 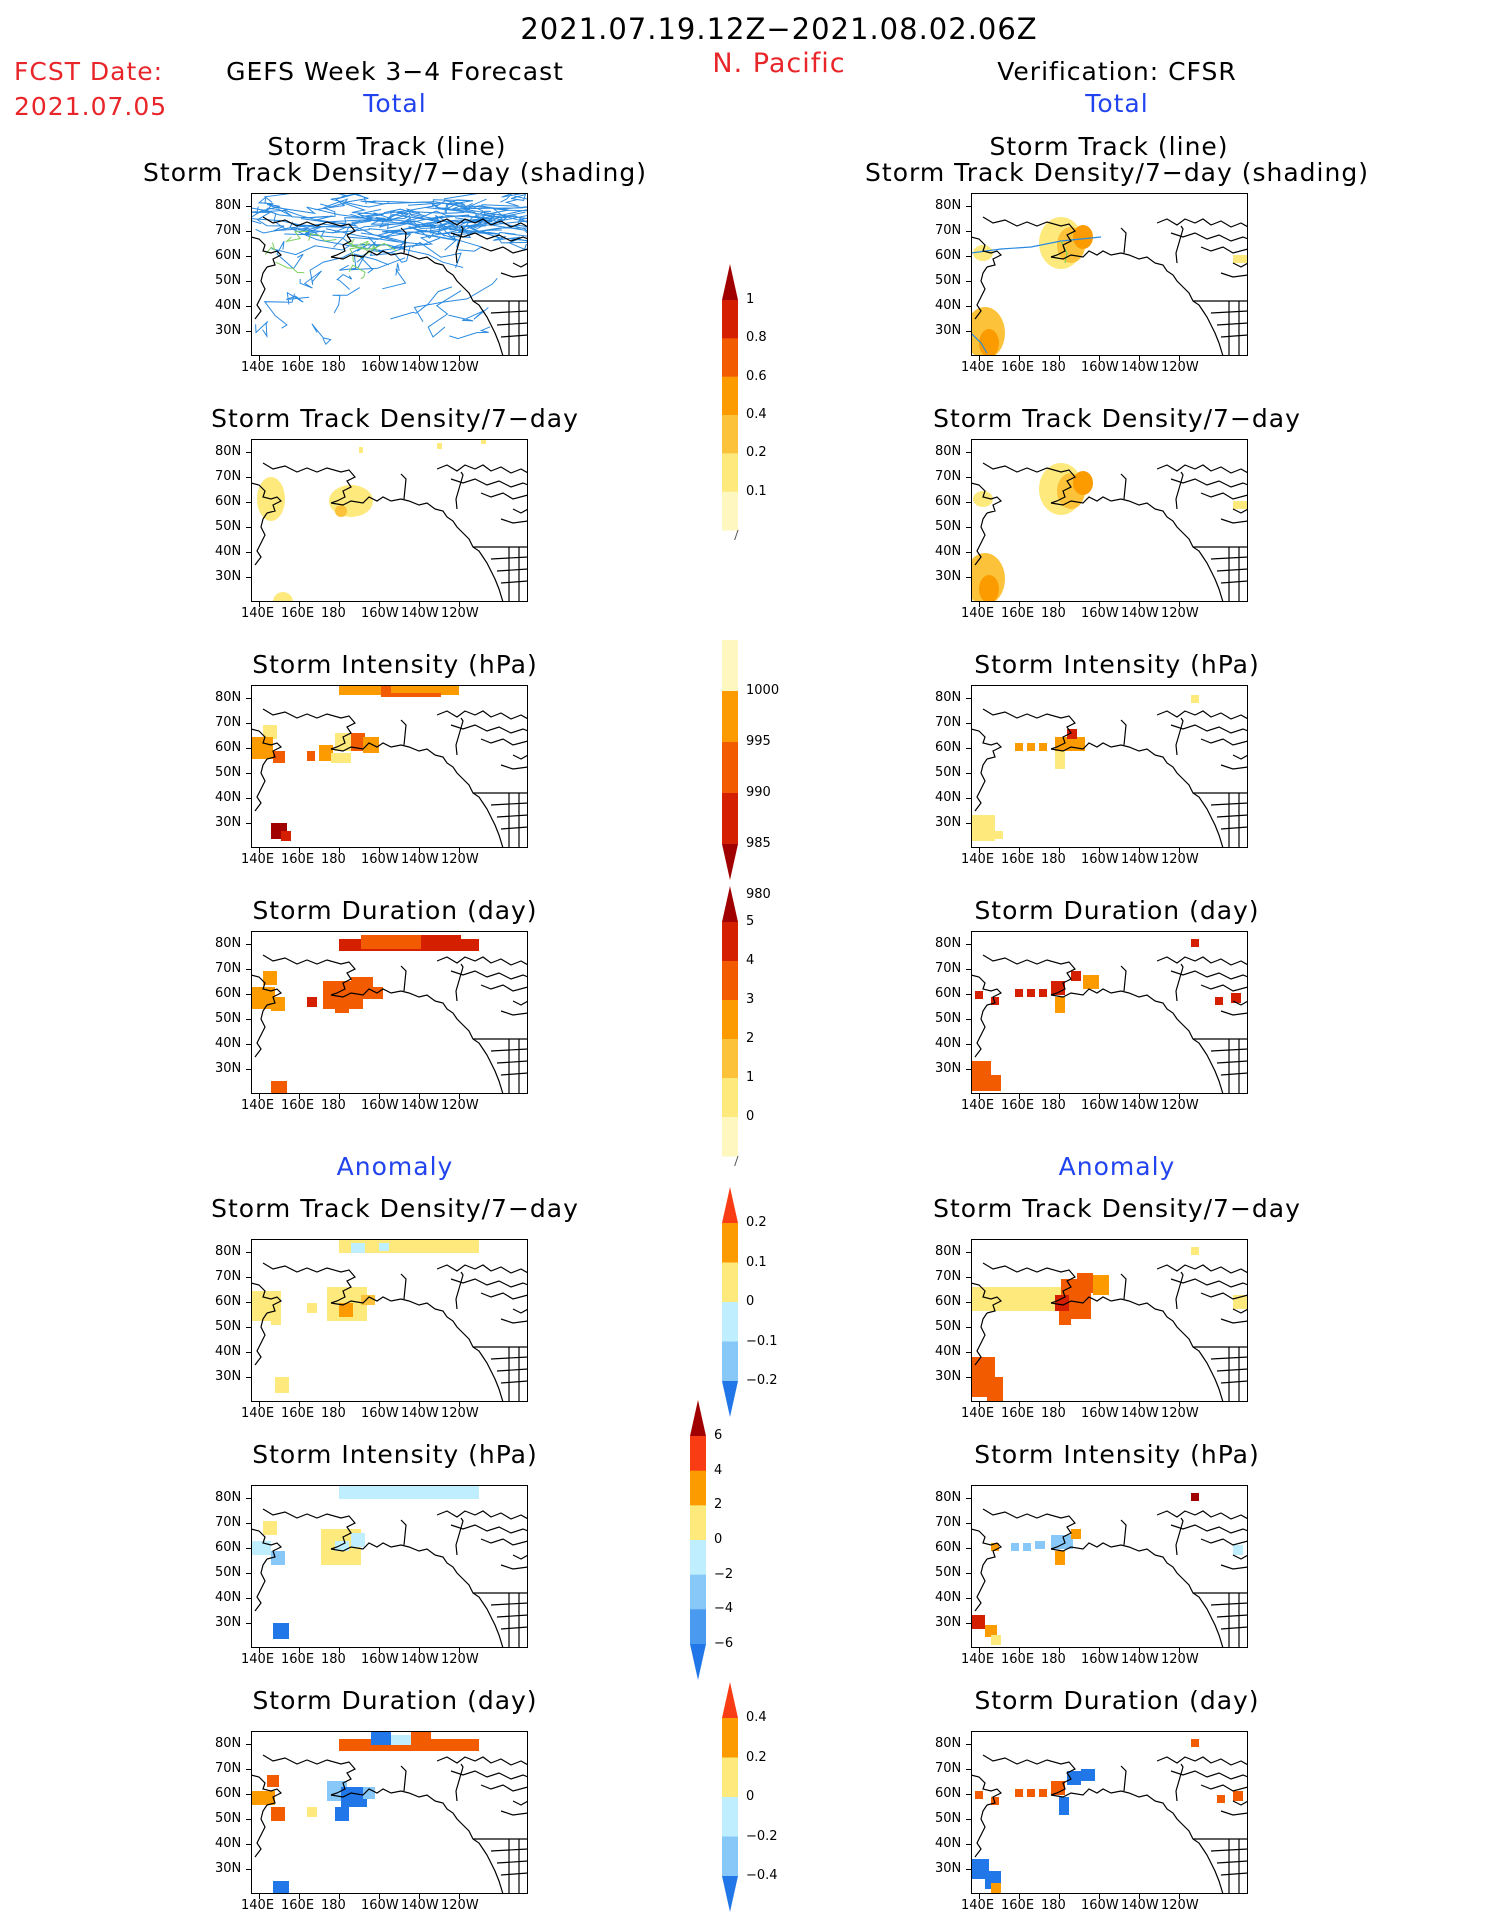 I want to click on title-track-shading-left: Storm Track Density/7−day (shading), so click(x=395, y=172).